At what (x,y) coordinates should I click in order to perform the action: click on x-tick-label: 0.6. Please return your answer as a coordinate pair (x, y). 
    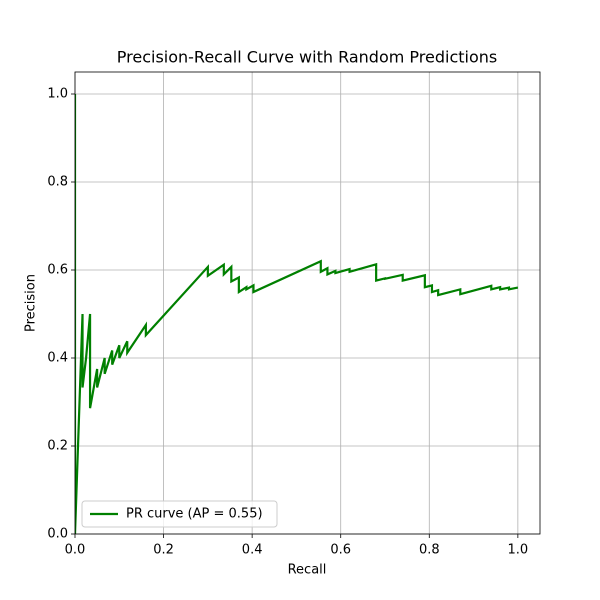
    Looking at the image, I should click on (340, 550).